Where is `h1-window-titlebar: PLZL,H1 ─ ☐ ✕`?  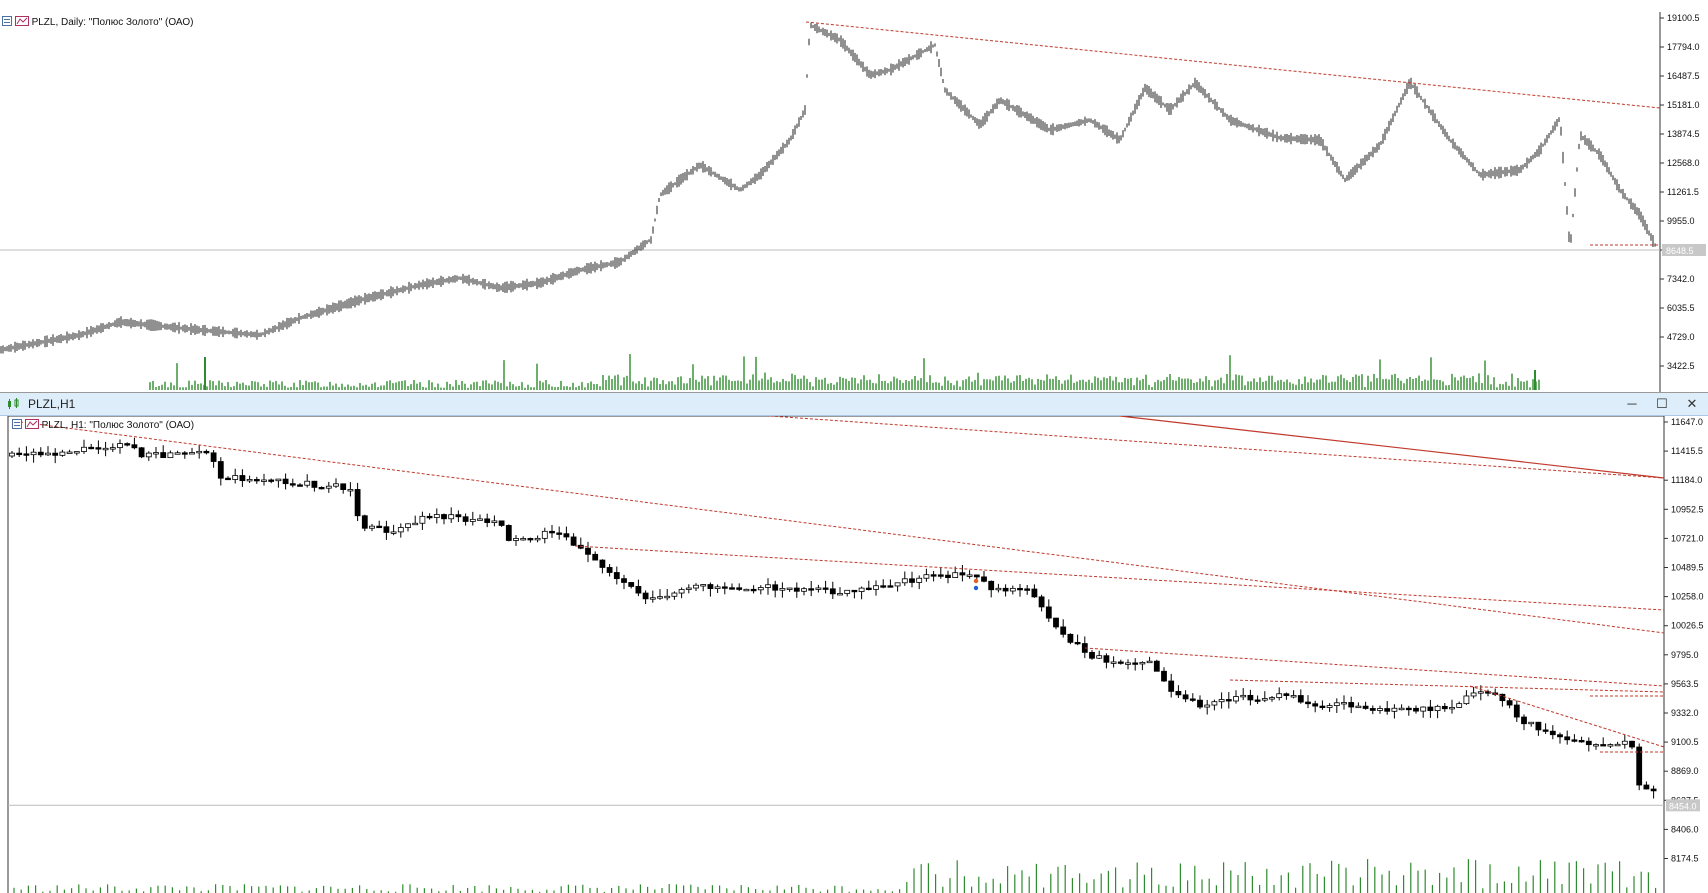
h1-window-titlebar: PLZL,H1 ─ ☐ ✕ is located at coordinates (854, 404).